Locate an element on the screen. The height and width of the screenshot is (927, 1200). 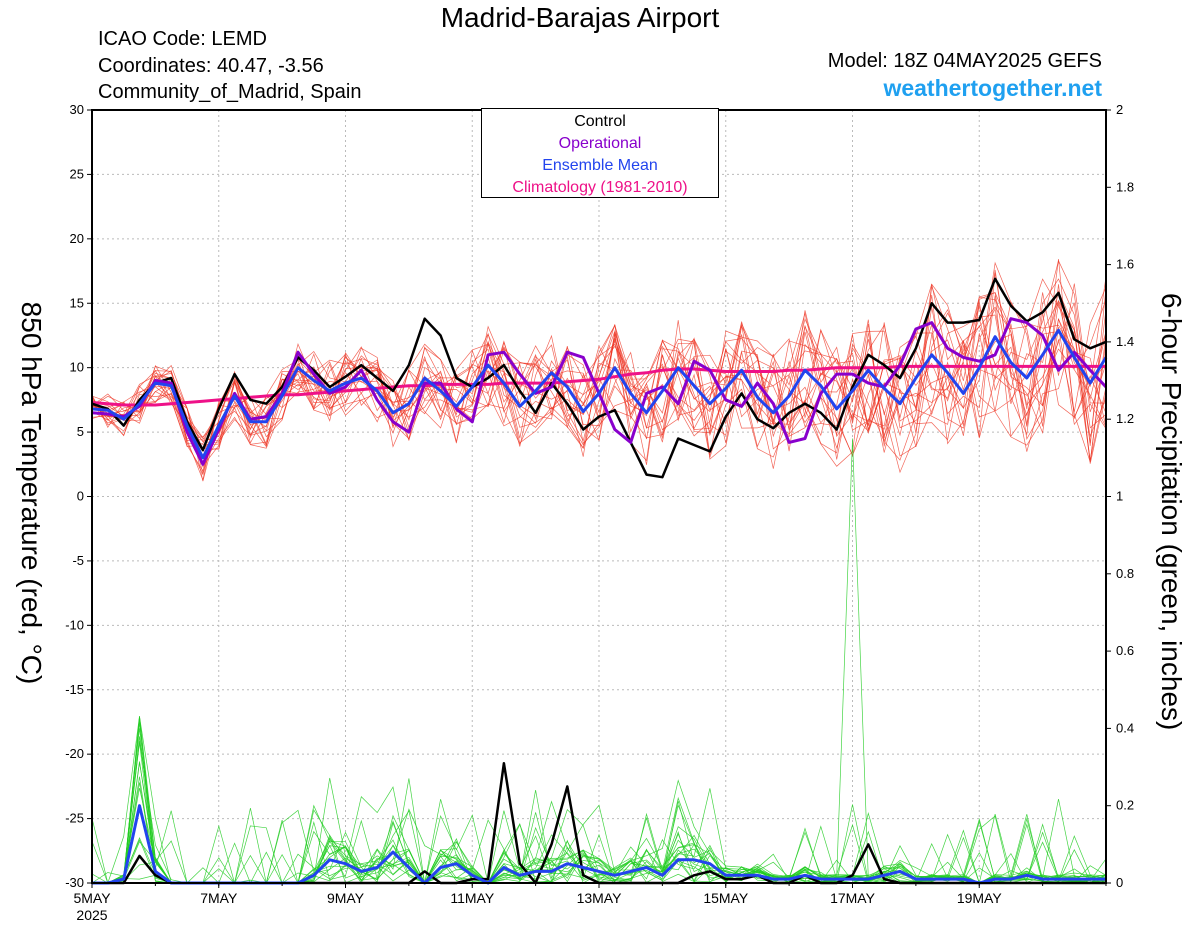
legend-ensemble-mean: Ensemble Mean is located at coordinates (600, 165).